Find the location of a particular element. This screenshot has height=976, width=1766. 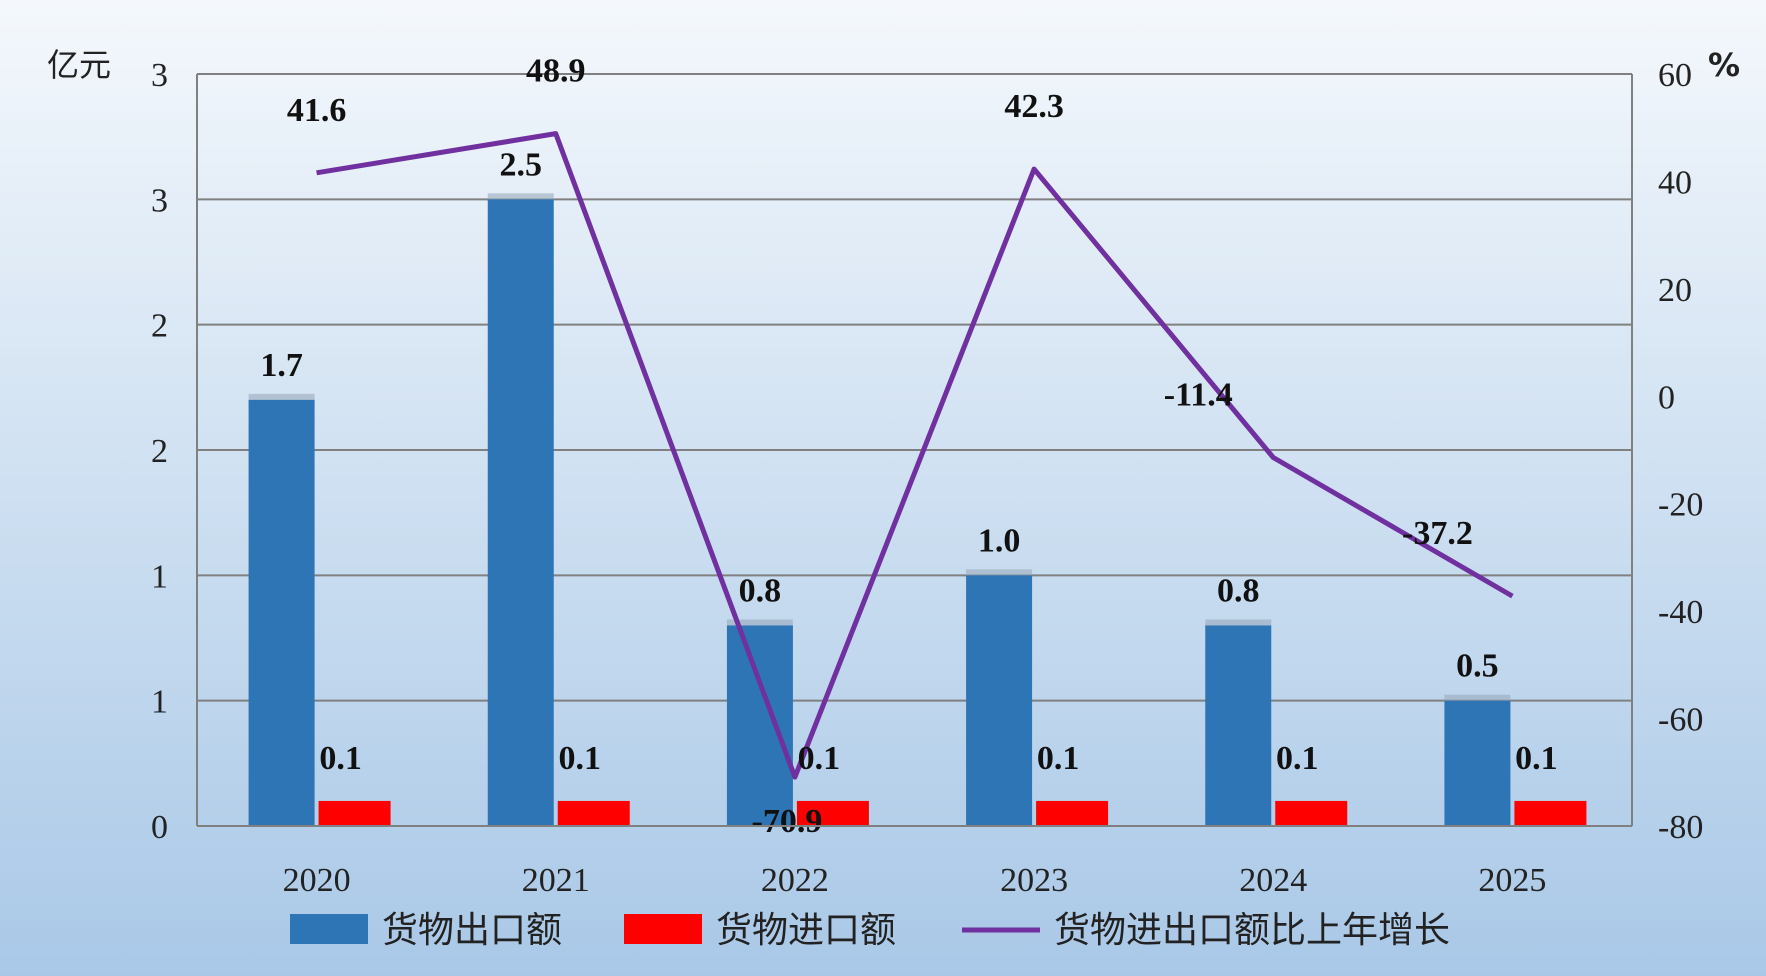

growth-value-label: 42.3 is located at coordinates (1034, 106).